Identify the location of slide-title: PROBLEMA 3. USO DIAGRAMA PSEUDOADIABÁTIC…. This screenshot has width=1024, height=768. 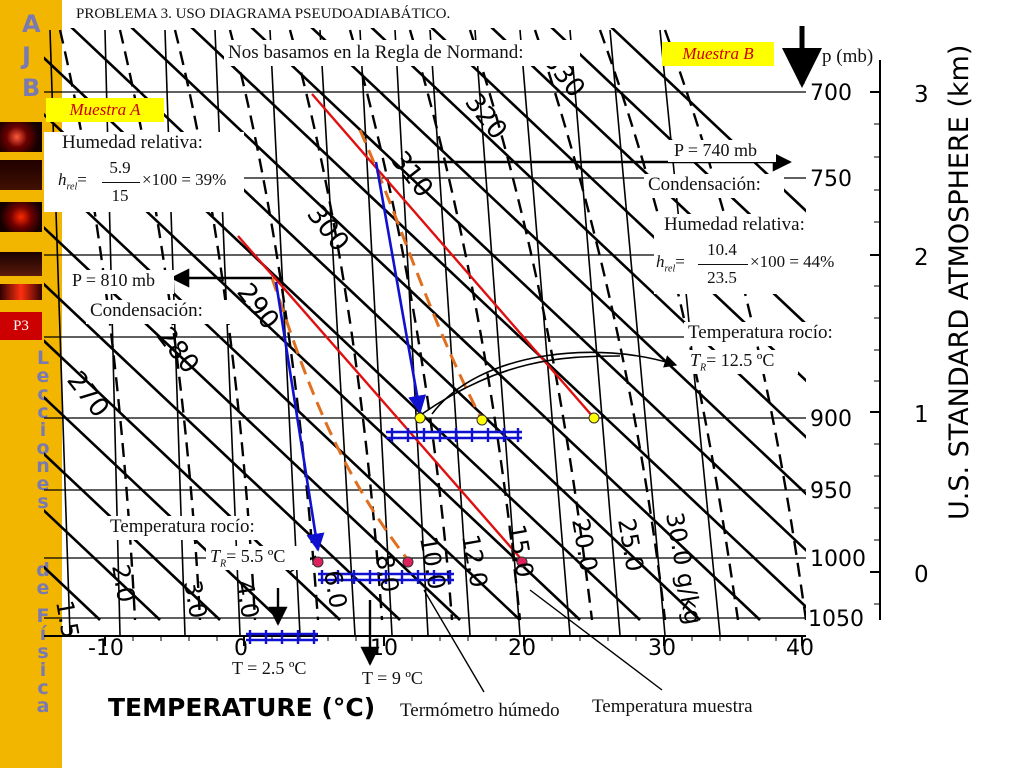
(263, 14).